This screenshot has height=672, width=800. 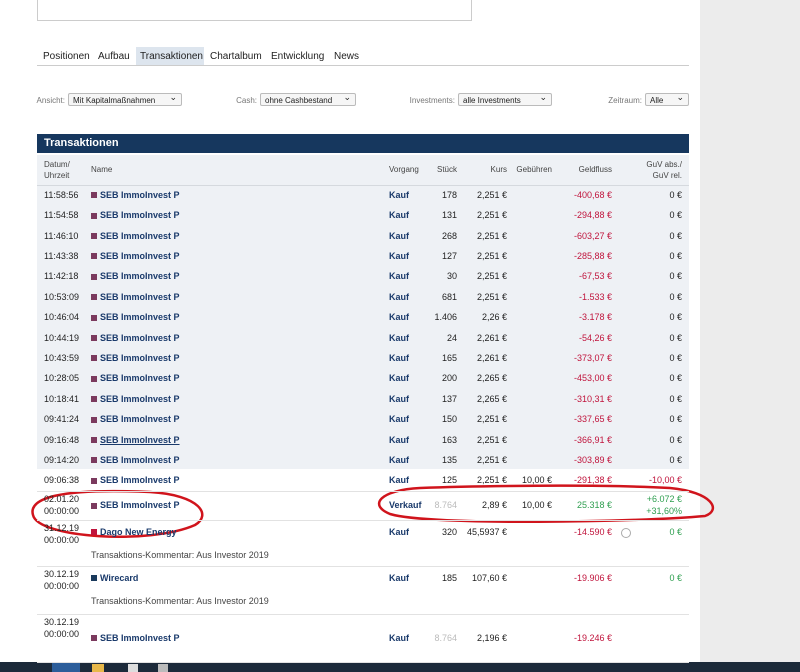 I want to click on price: 45,5937 €, so click(x=486, y=531).